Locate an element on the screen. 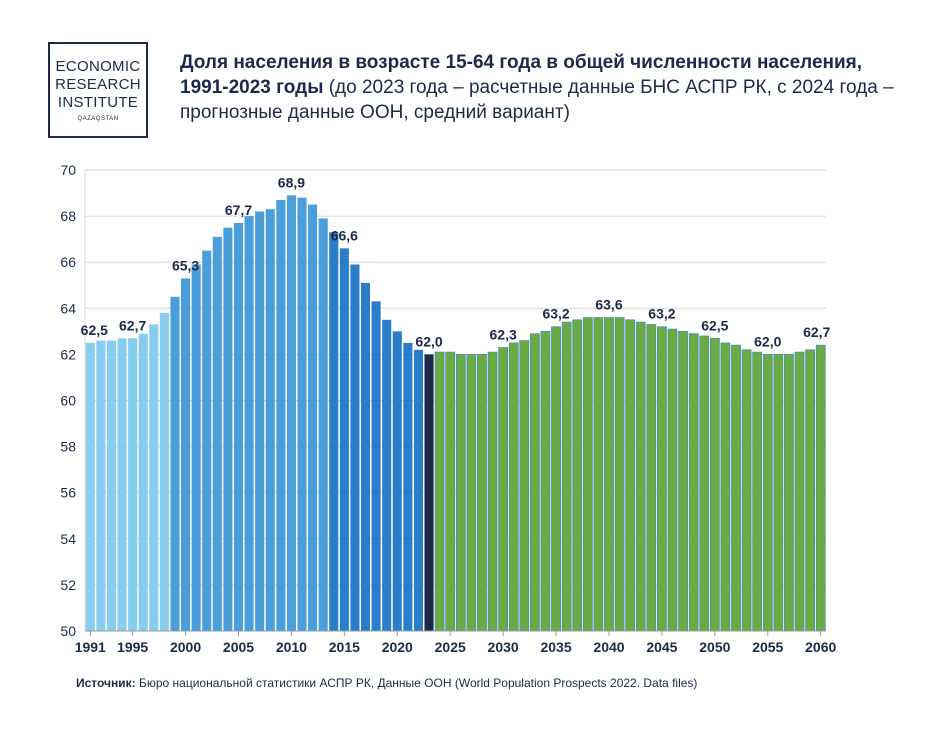  data-label: 62,3 is located at coordinates (503, 334).